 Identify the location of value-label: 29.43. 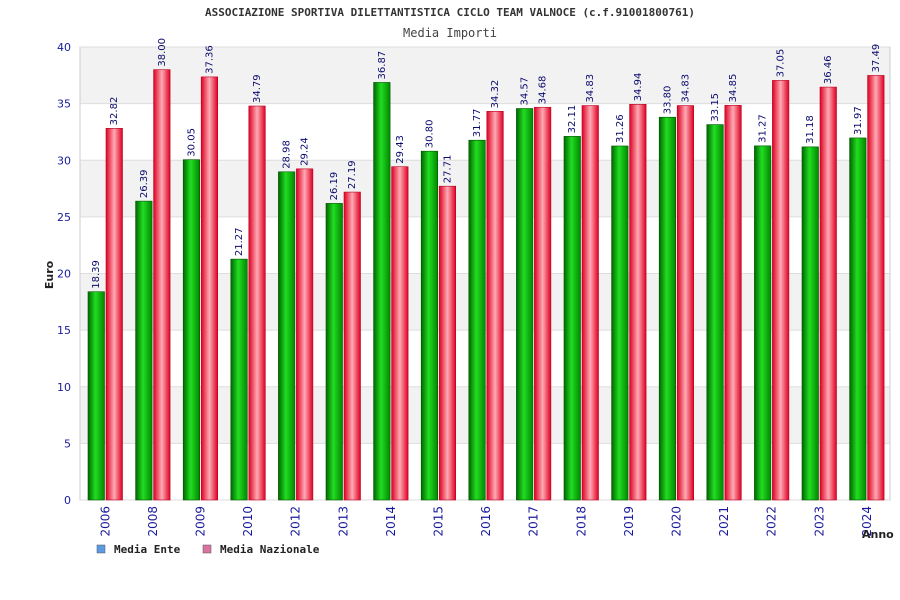
(400, 149).